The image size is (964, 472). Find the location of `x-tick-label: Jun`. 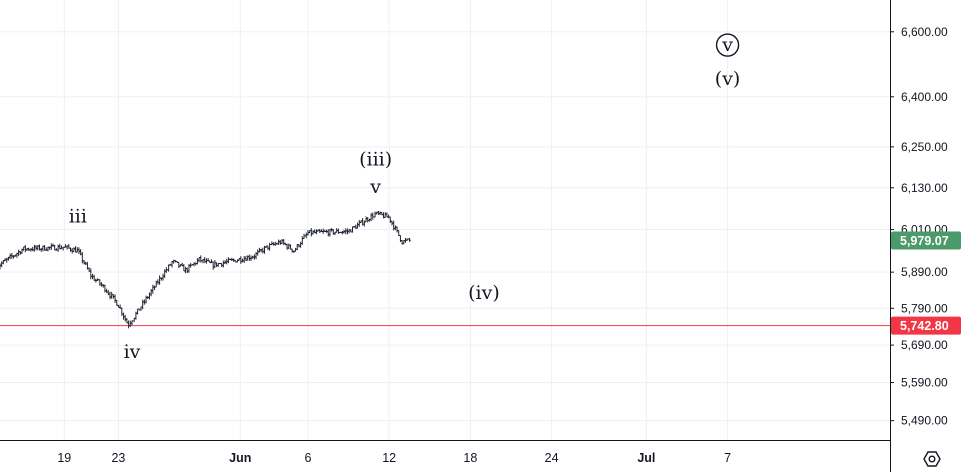

x-tick-label: Jun is located at coordinates (240, 458).